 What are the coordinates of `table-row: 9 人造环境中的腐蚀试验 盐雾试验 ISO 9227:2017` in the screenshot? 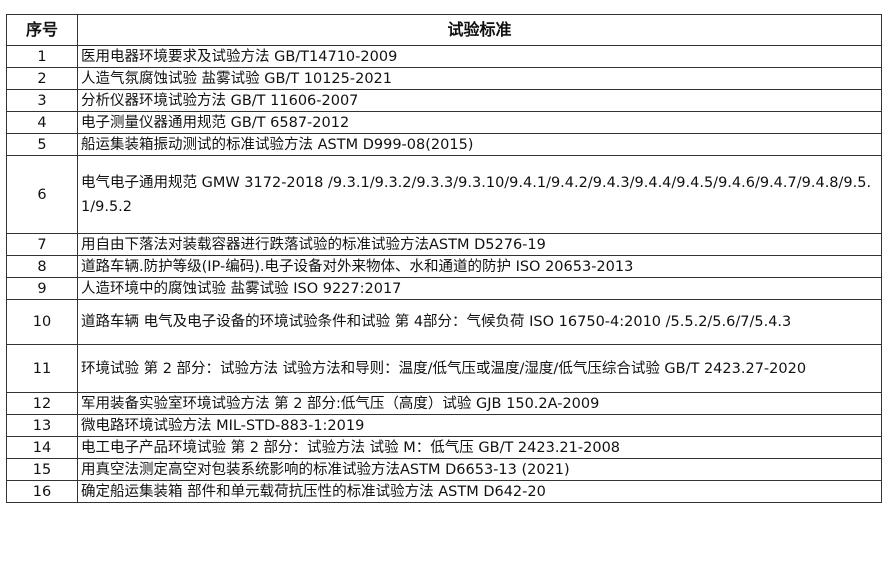 It's located at (444, 288).